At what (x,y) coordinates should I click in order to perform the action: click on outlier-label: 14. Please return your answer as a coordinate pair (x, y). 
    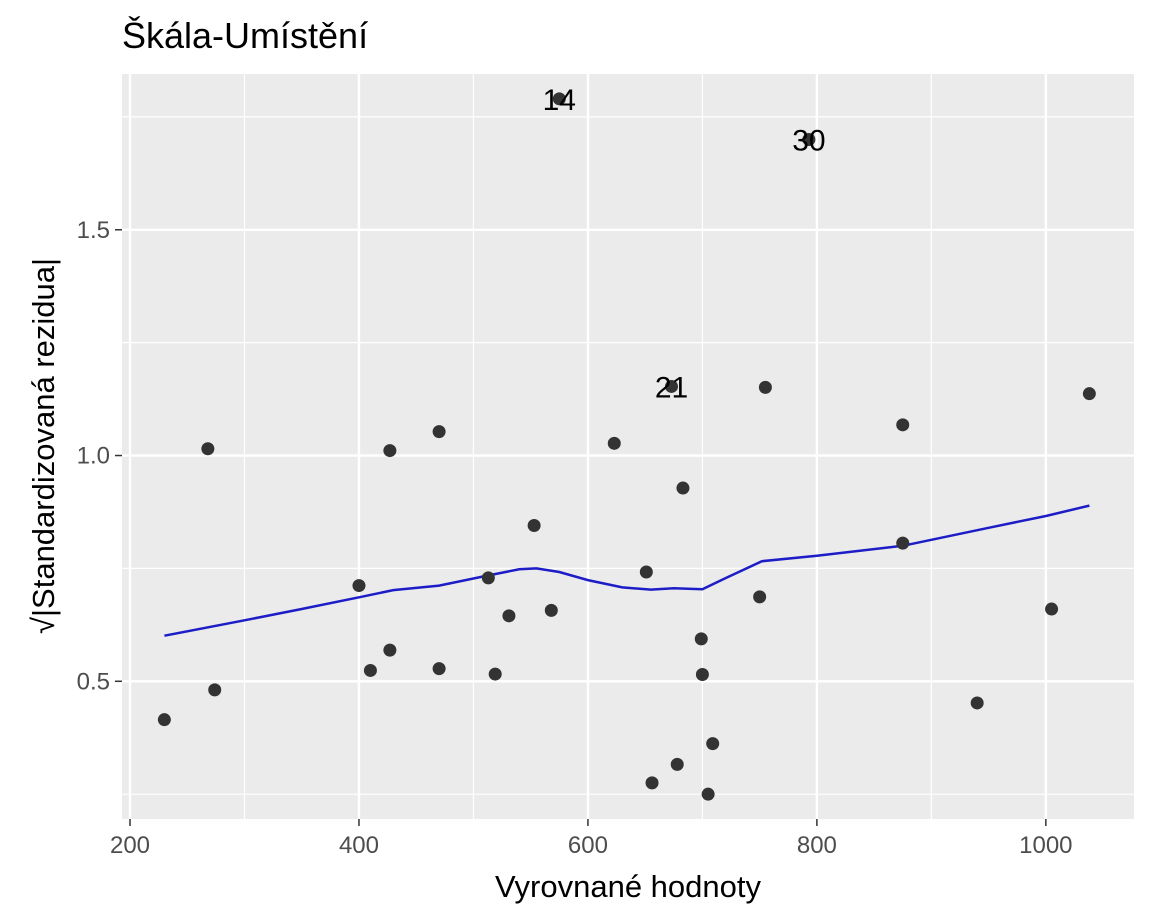
    Looking at the image, I should click on (559, 100).